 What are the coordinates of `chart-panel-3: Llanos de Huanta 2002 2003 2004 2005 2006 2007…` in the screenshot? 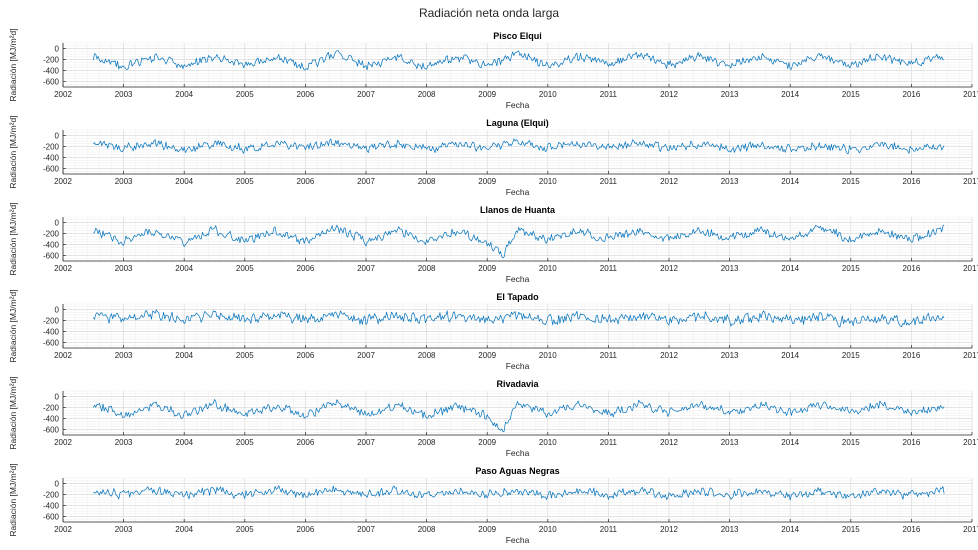 It's located at (493, 243).